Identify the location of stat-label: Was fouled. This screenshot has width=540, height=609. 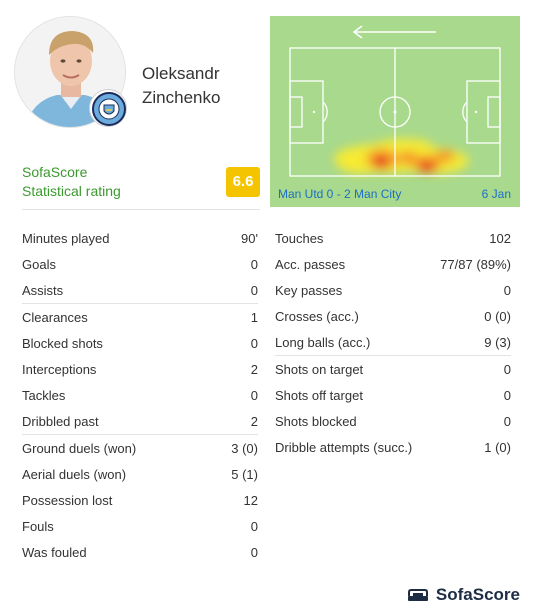
(54, 552).